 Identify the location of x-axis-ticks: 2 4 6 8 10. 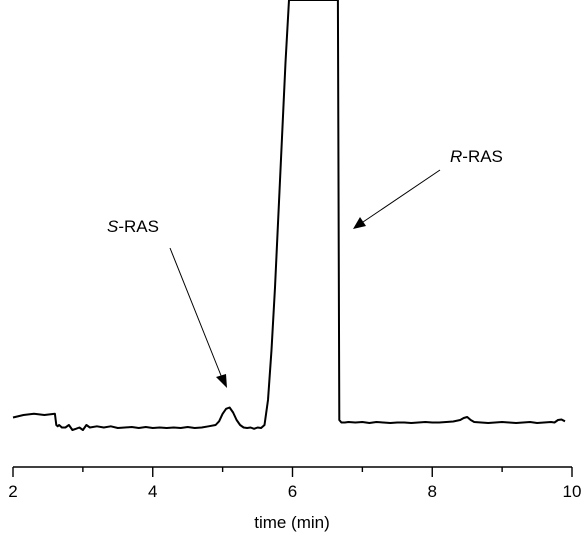
(294, 484).